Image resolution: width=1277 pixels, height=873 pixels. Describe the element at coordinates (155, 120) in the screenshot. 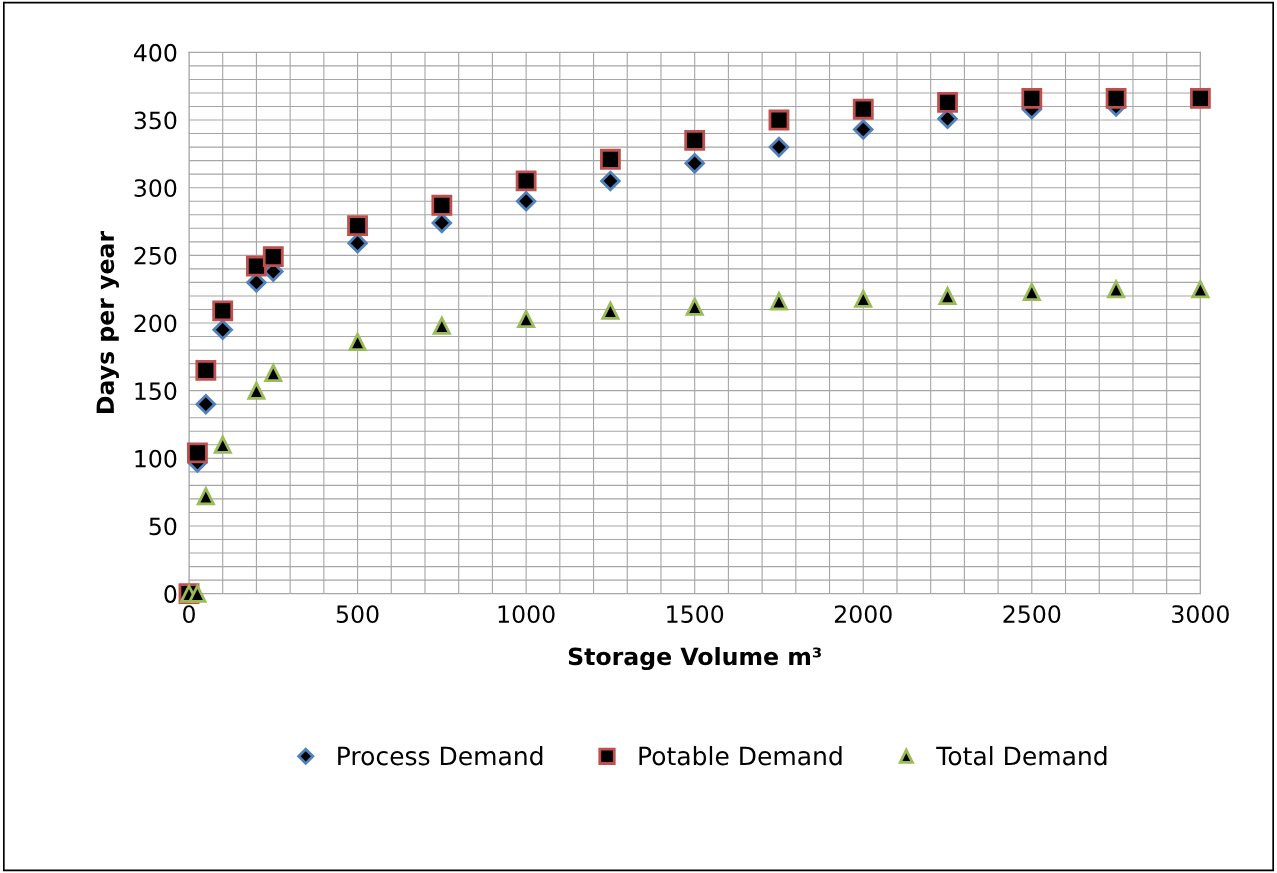

I see `y-tick-label: 350` at that location.